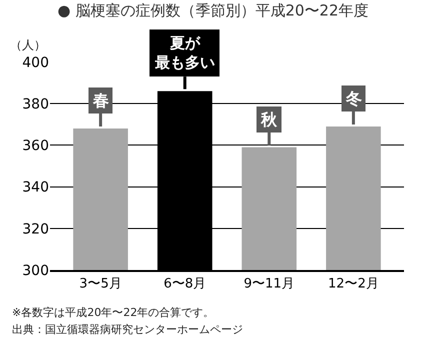 This screenshot has height=346, width=426. What do you see at coordinates (185, 284) in the screenshot?
I see `x-tick-label: 6〜8月` at bounding box center [185, 284].